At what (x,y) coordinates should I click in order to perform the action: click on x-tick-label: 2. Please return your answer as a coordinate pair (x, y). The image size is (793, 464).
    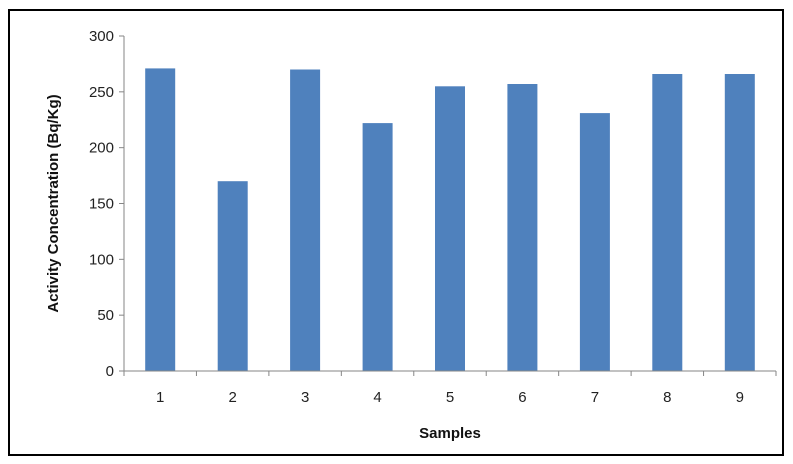
    Looking at the image, I should click on (232, 397).